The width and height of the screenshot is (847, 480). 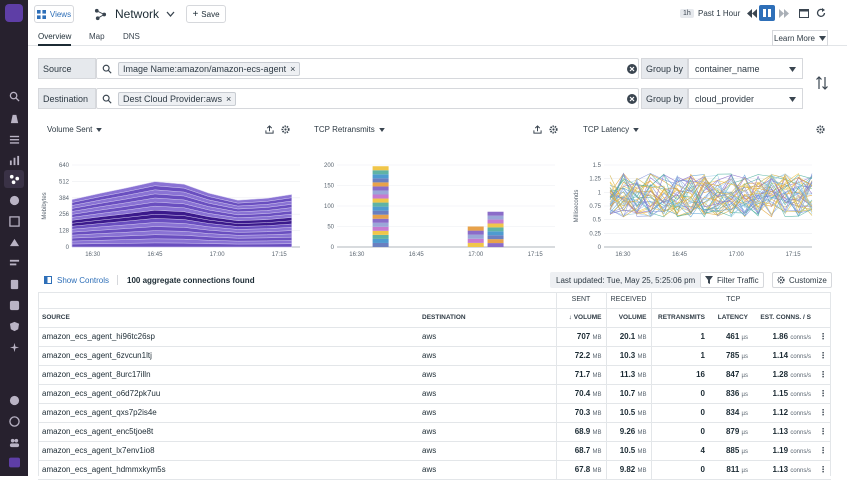 What do you see at coordinates (14, 326) in the screenshot?
I see `security-icon` at bounding box center [14, 326].